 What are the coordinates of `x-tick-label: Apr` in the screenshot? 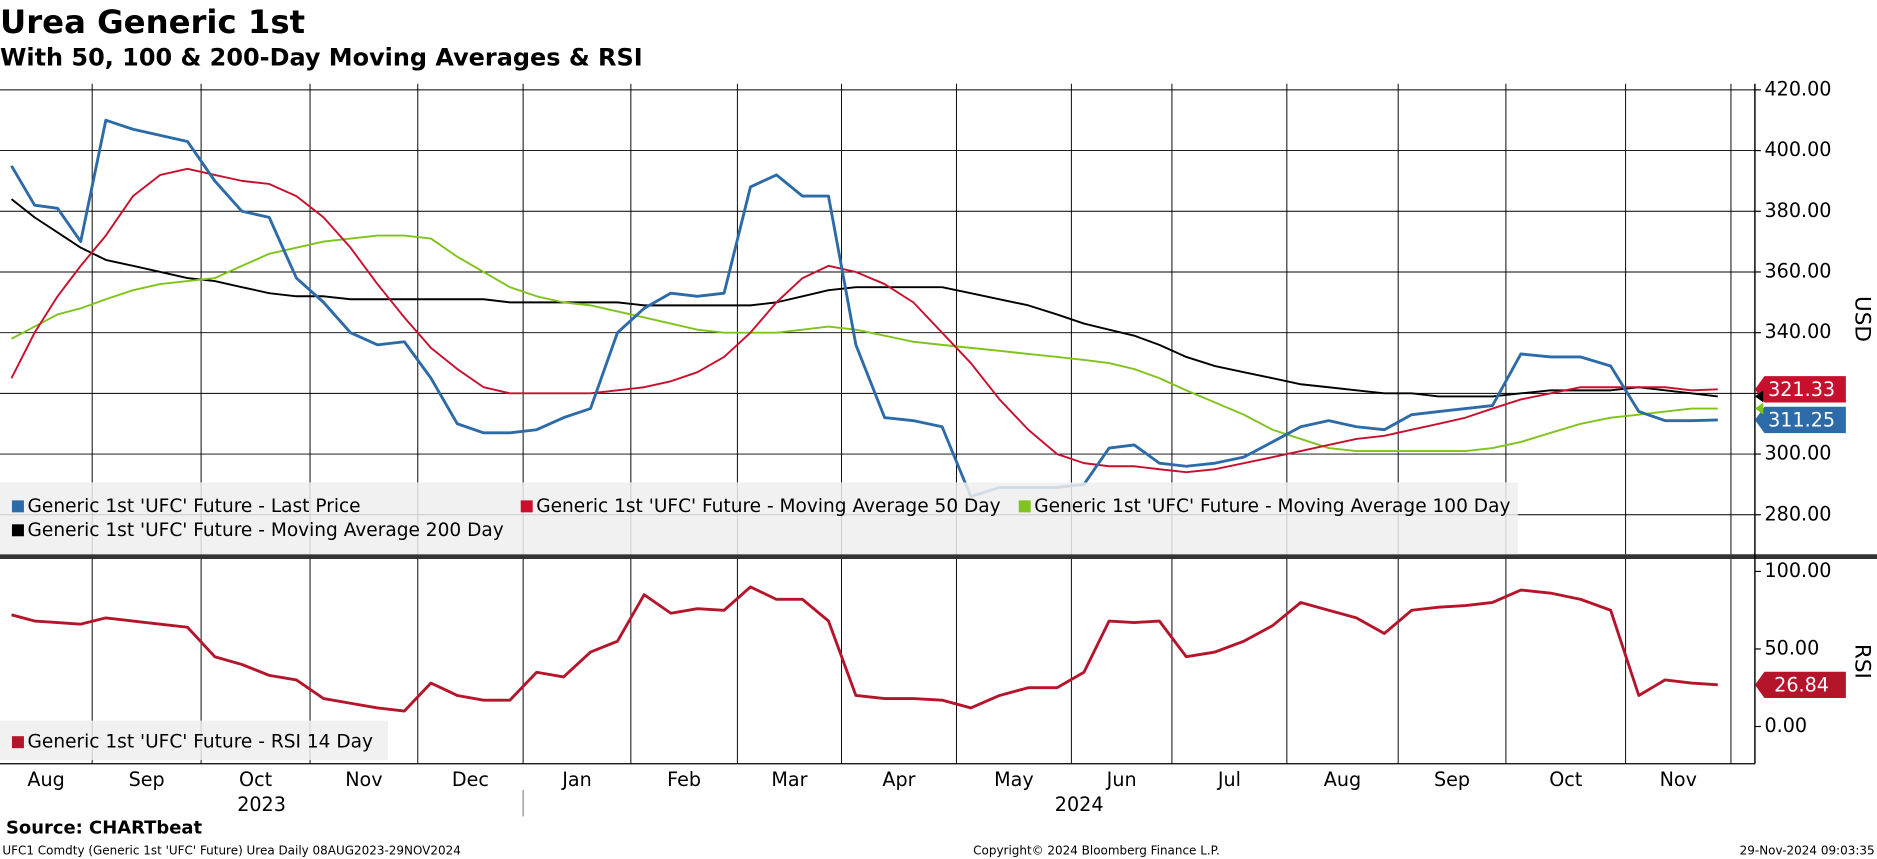 It's located at (898, 779).